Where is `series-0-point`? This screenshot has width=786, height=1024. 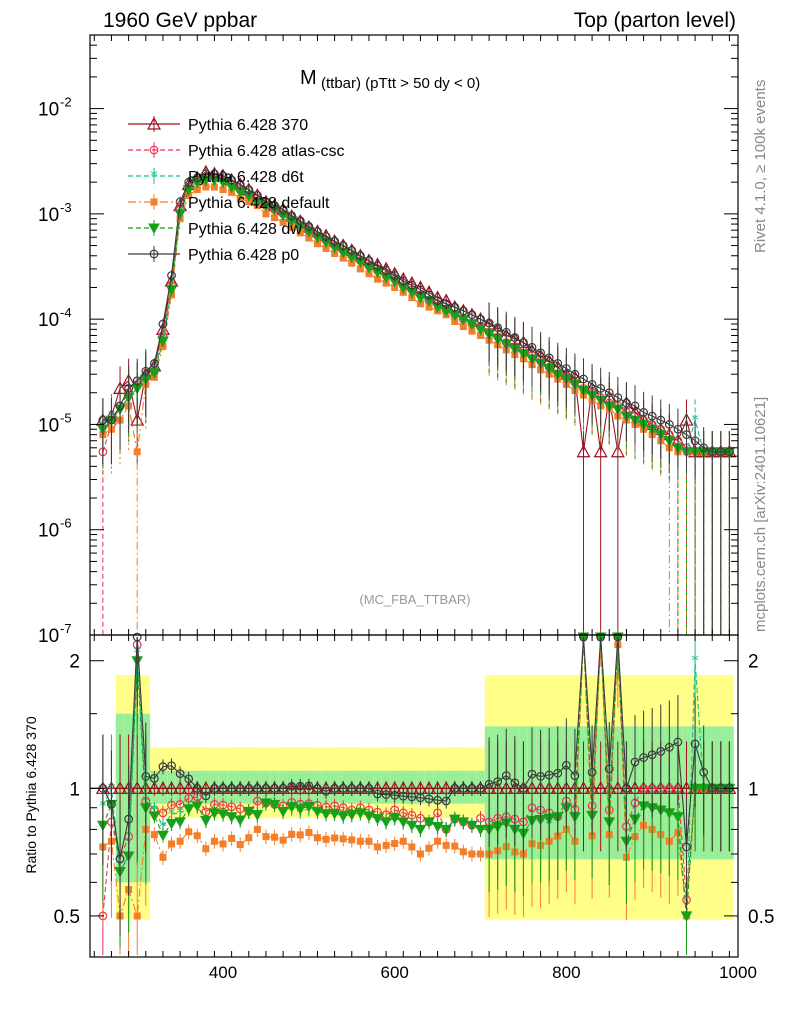 series-0-point is located at coordinates (600, 451).